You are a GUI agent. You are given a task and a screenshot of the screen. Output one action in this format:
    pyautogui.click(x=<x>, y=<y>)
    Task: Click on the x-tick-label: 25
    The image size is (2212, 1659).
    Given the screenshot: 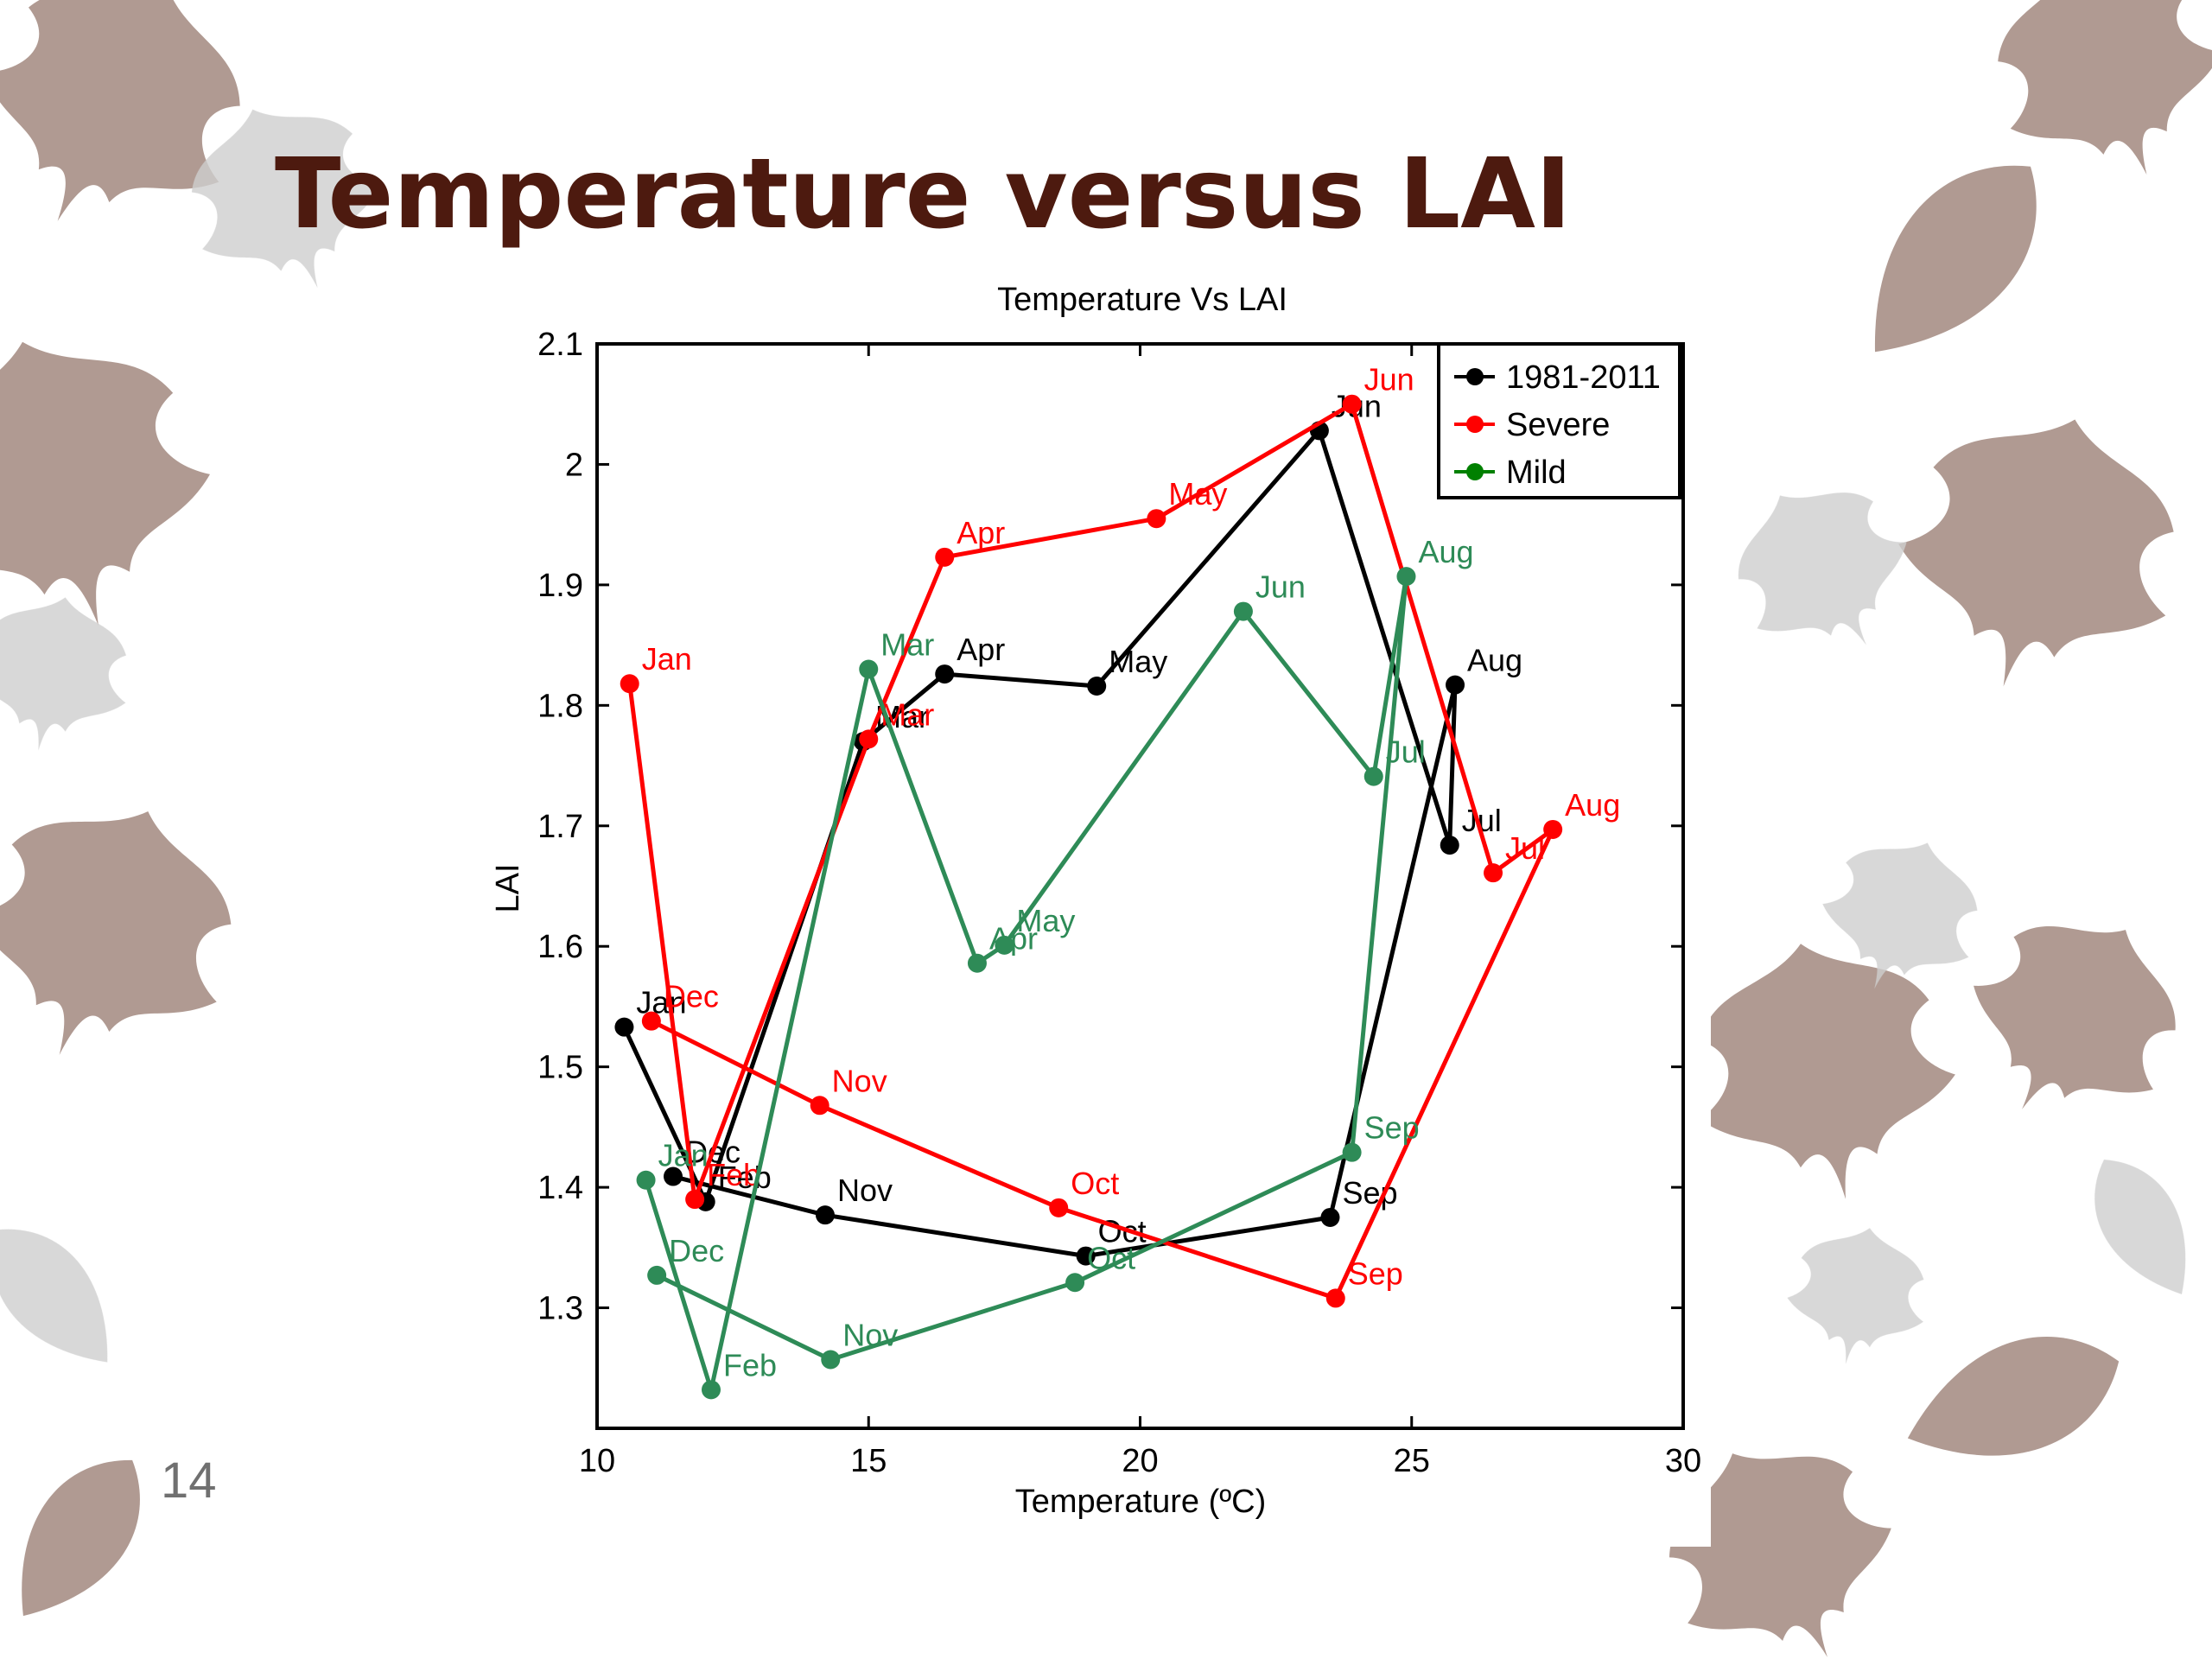 What is the action you would take?
    pyautogui.click(x=1412, y=1461)
    